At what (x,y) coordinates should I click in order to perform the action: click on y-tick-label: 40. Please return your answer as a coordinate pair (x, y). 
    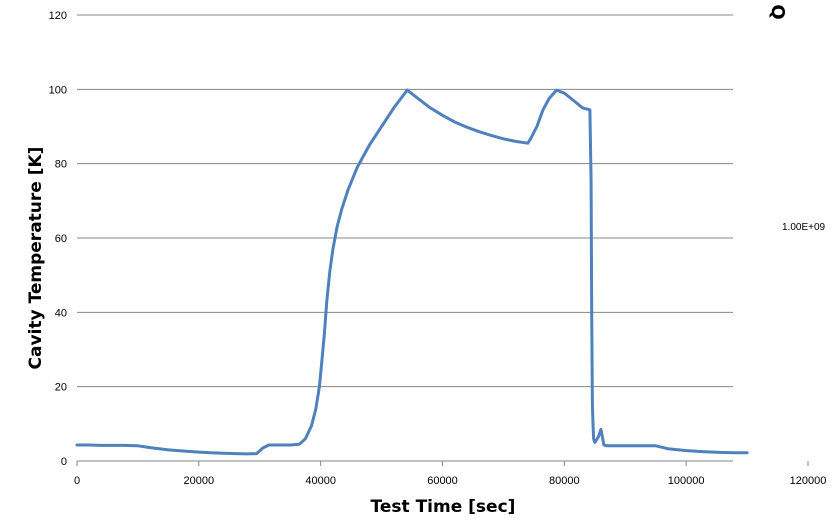
    Looking at the image, I should click on (61, 313).